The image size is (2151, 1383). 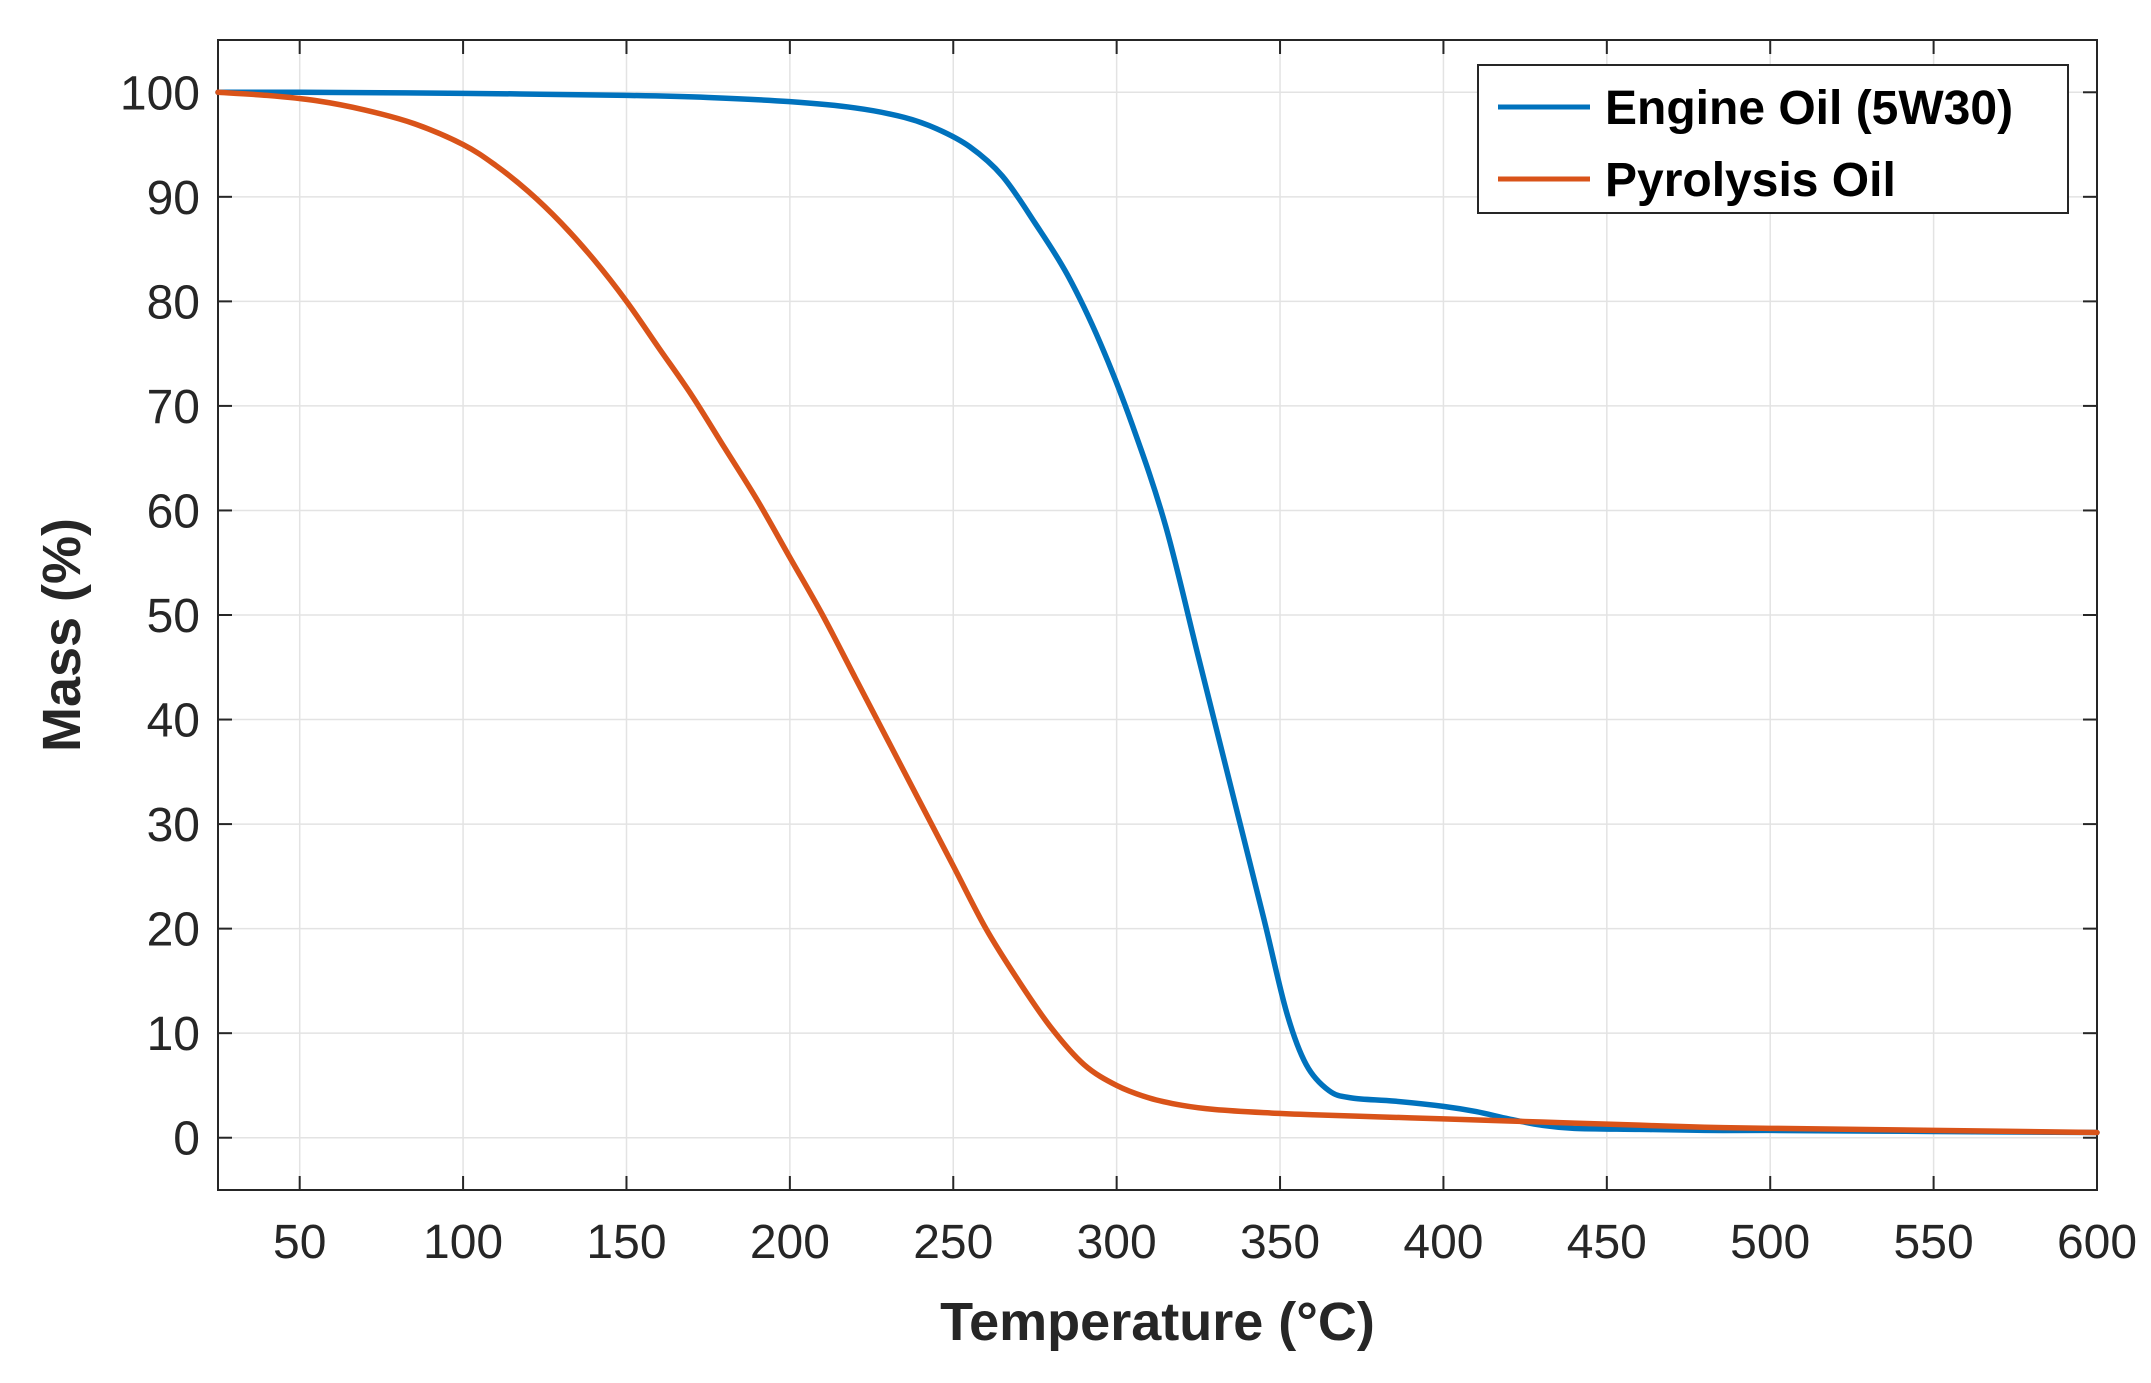 What do you see at coordinates (1607, 1242) in the screenshot?
I see `x-tick-label: 450` at bounding box center [1607, 1242].